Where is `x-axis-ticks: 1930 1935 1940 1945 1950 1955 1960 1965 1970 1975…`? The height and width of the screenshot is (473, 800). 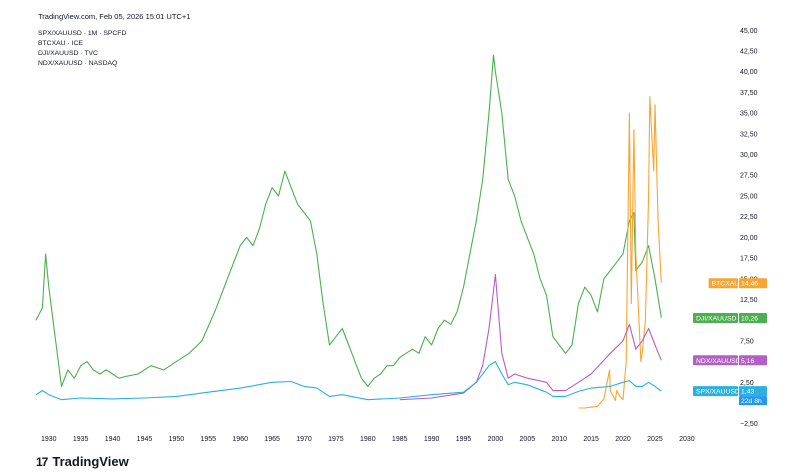 x-axis-ticks: 1930 1935 1940 1945 1950 1955 1960 1965 1970 1975… is located at coordinates (368, 439).